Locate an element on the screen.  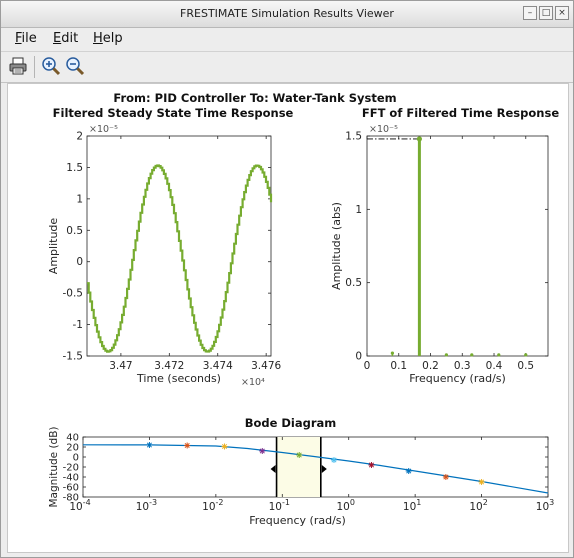
bode-ytick-label: -60 is located at coordinates (71, 488).